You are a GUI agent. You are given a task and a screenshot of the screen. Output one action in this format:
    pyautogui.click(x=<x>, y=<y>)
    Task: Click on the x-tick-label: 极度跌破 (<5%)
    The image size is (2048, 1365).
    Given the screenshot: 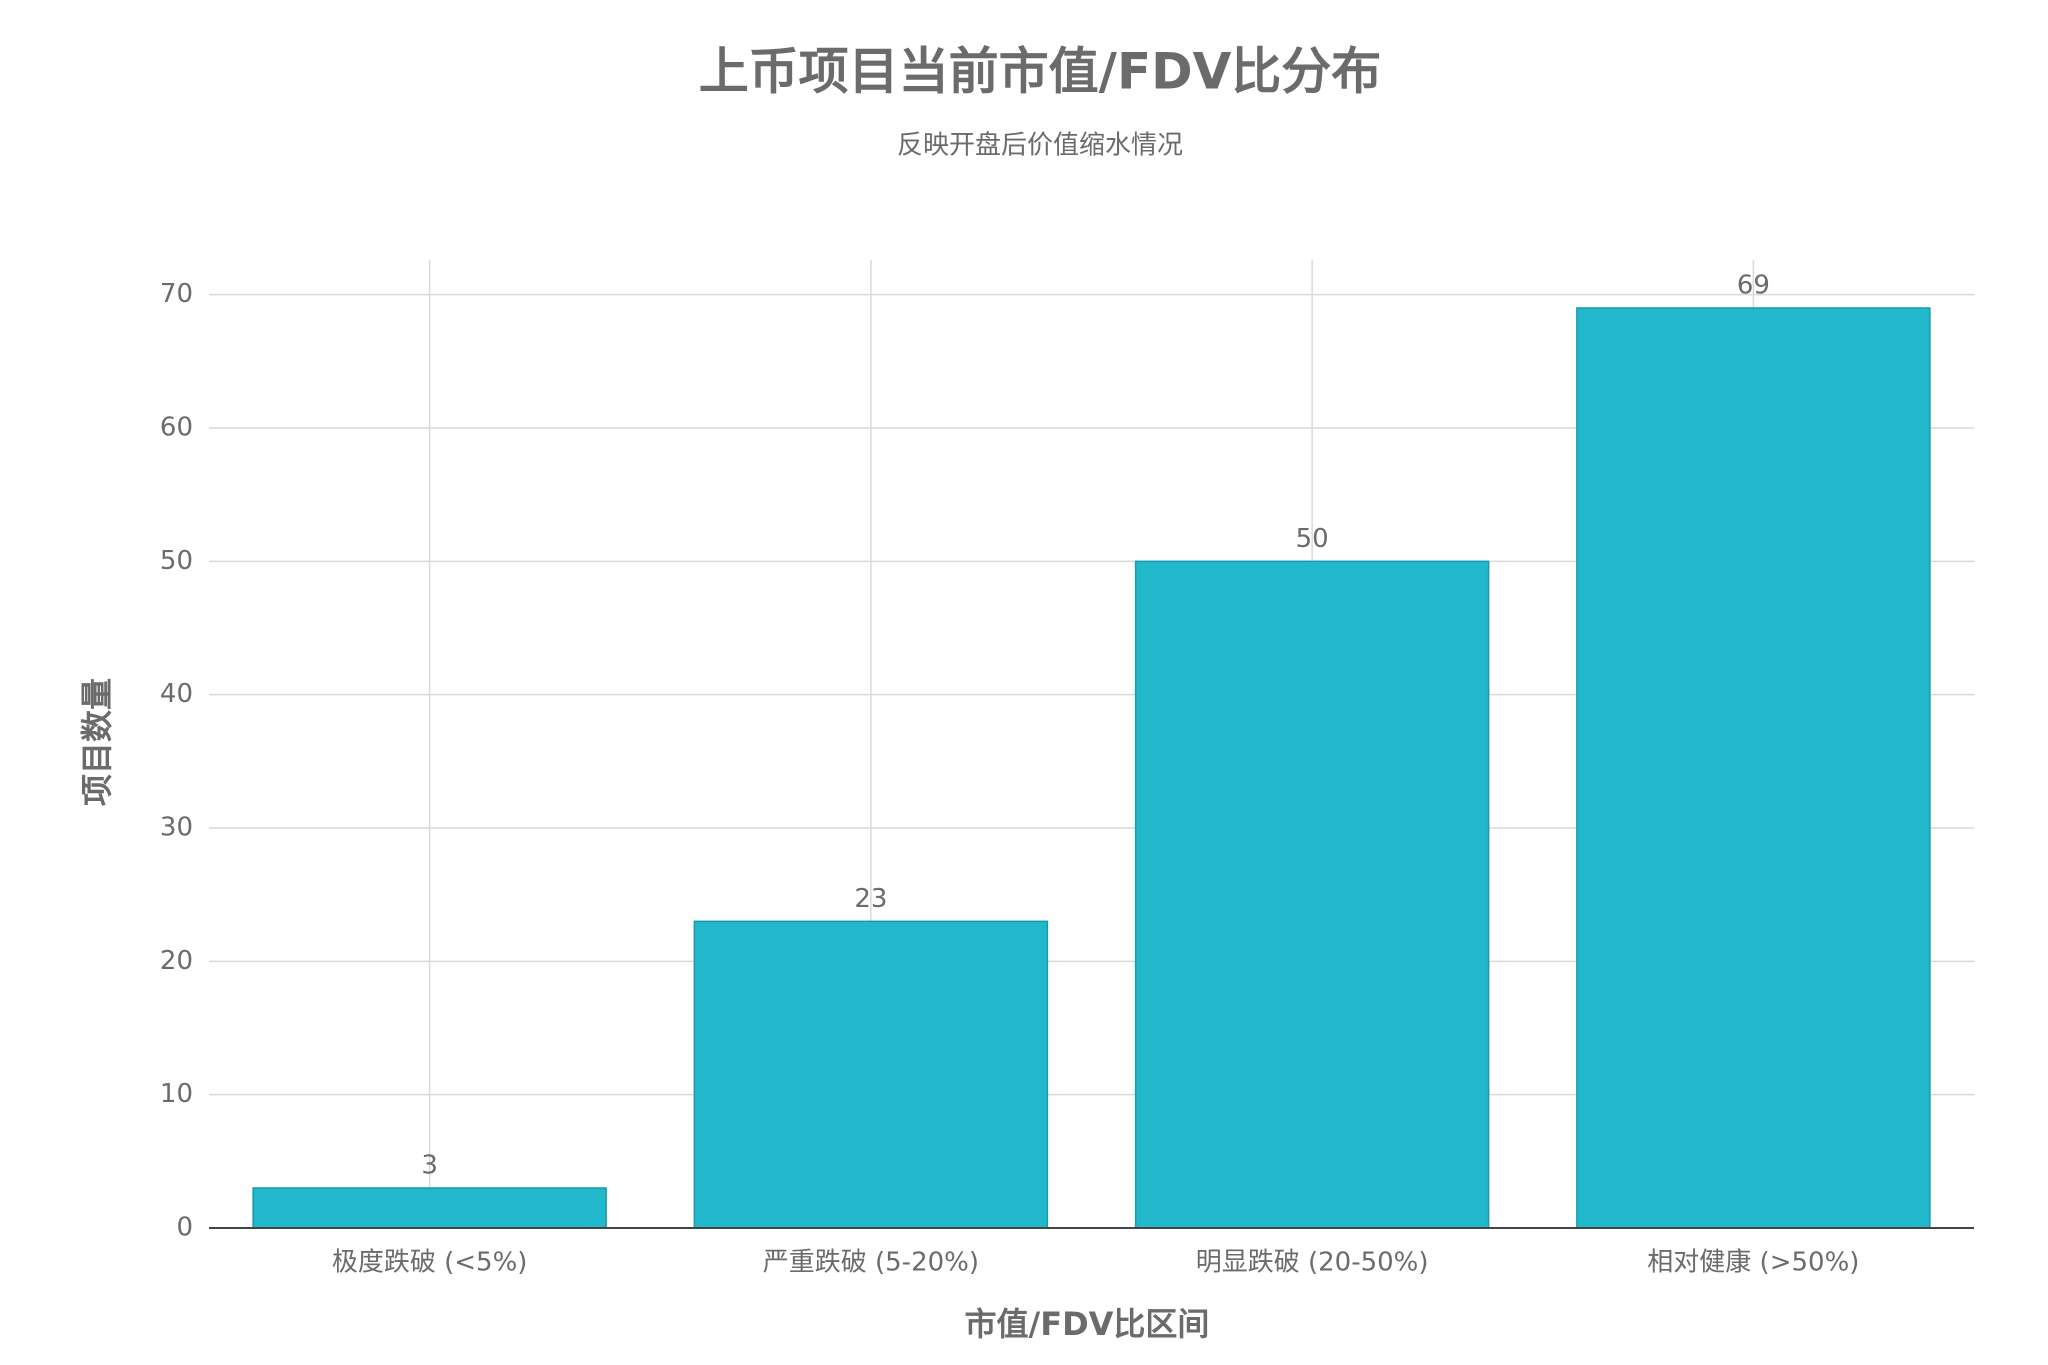 What is the action you would take?
    pyautogui.click(x=430, y=1263)
    